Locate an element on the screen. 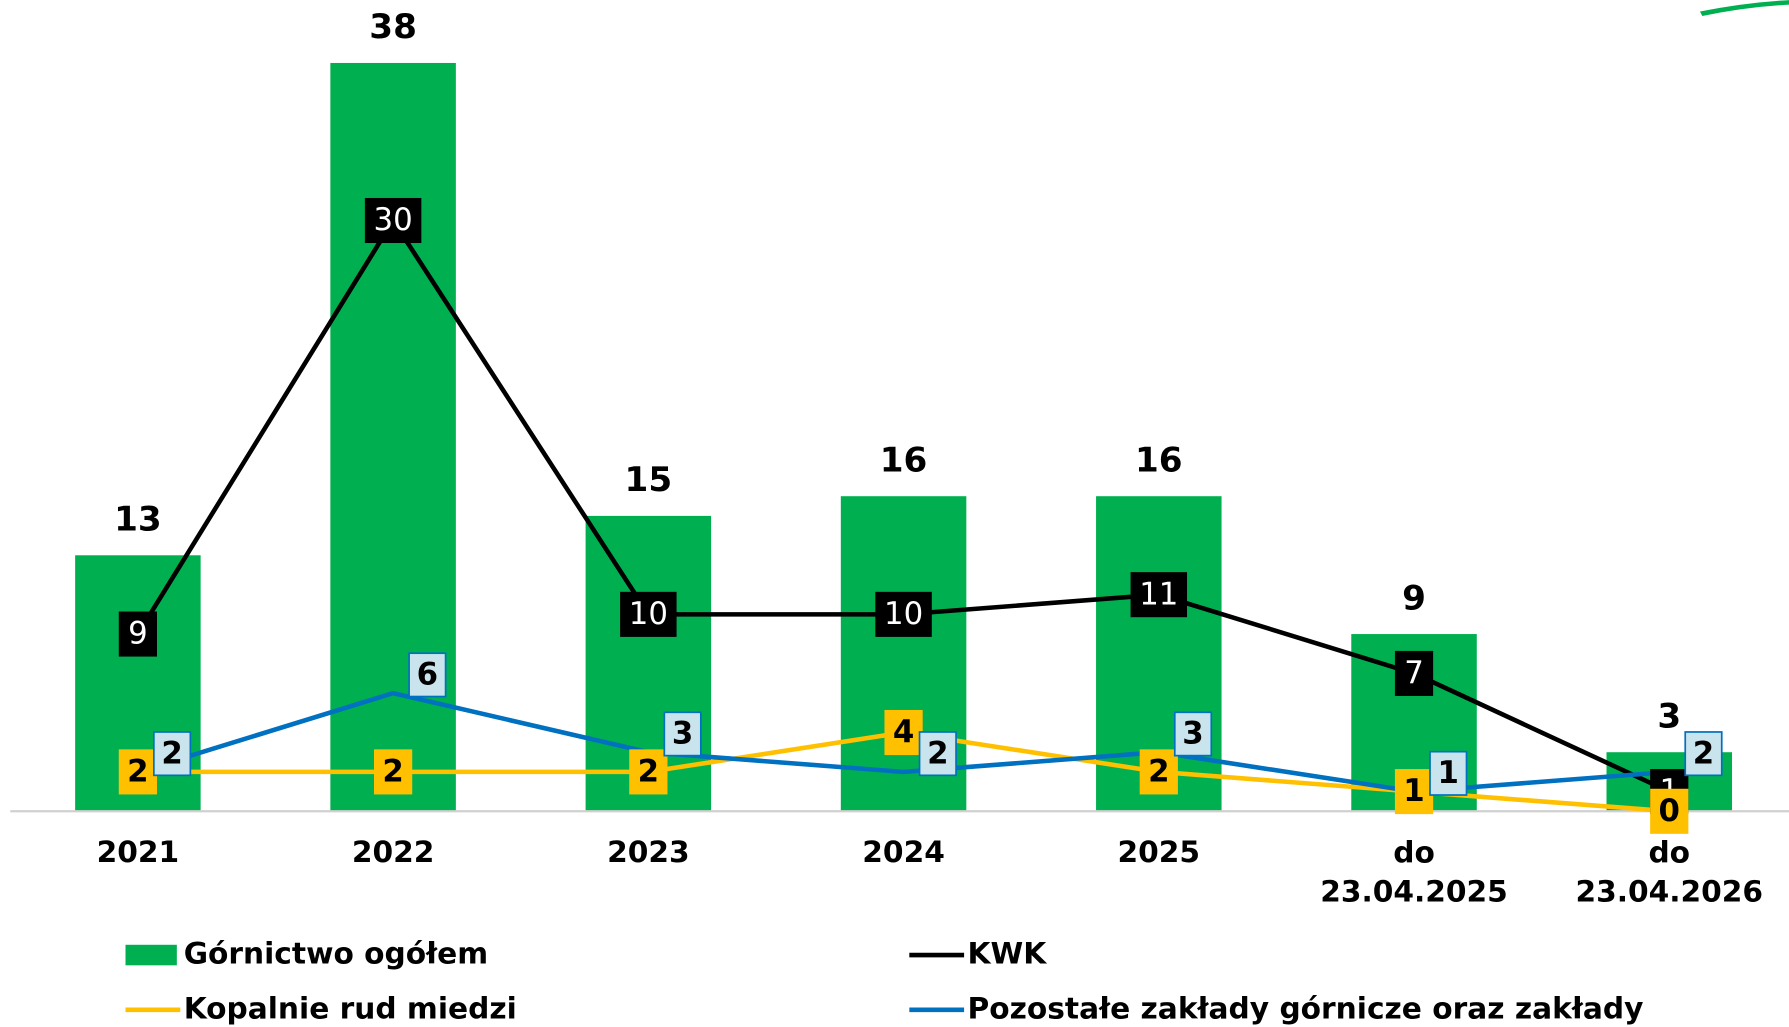 The image size is (1789, 1027). x-tick-label: 2024 is located at coordinates (903, 851).